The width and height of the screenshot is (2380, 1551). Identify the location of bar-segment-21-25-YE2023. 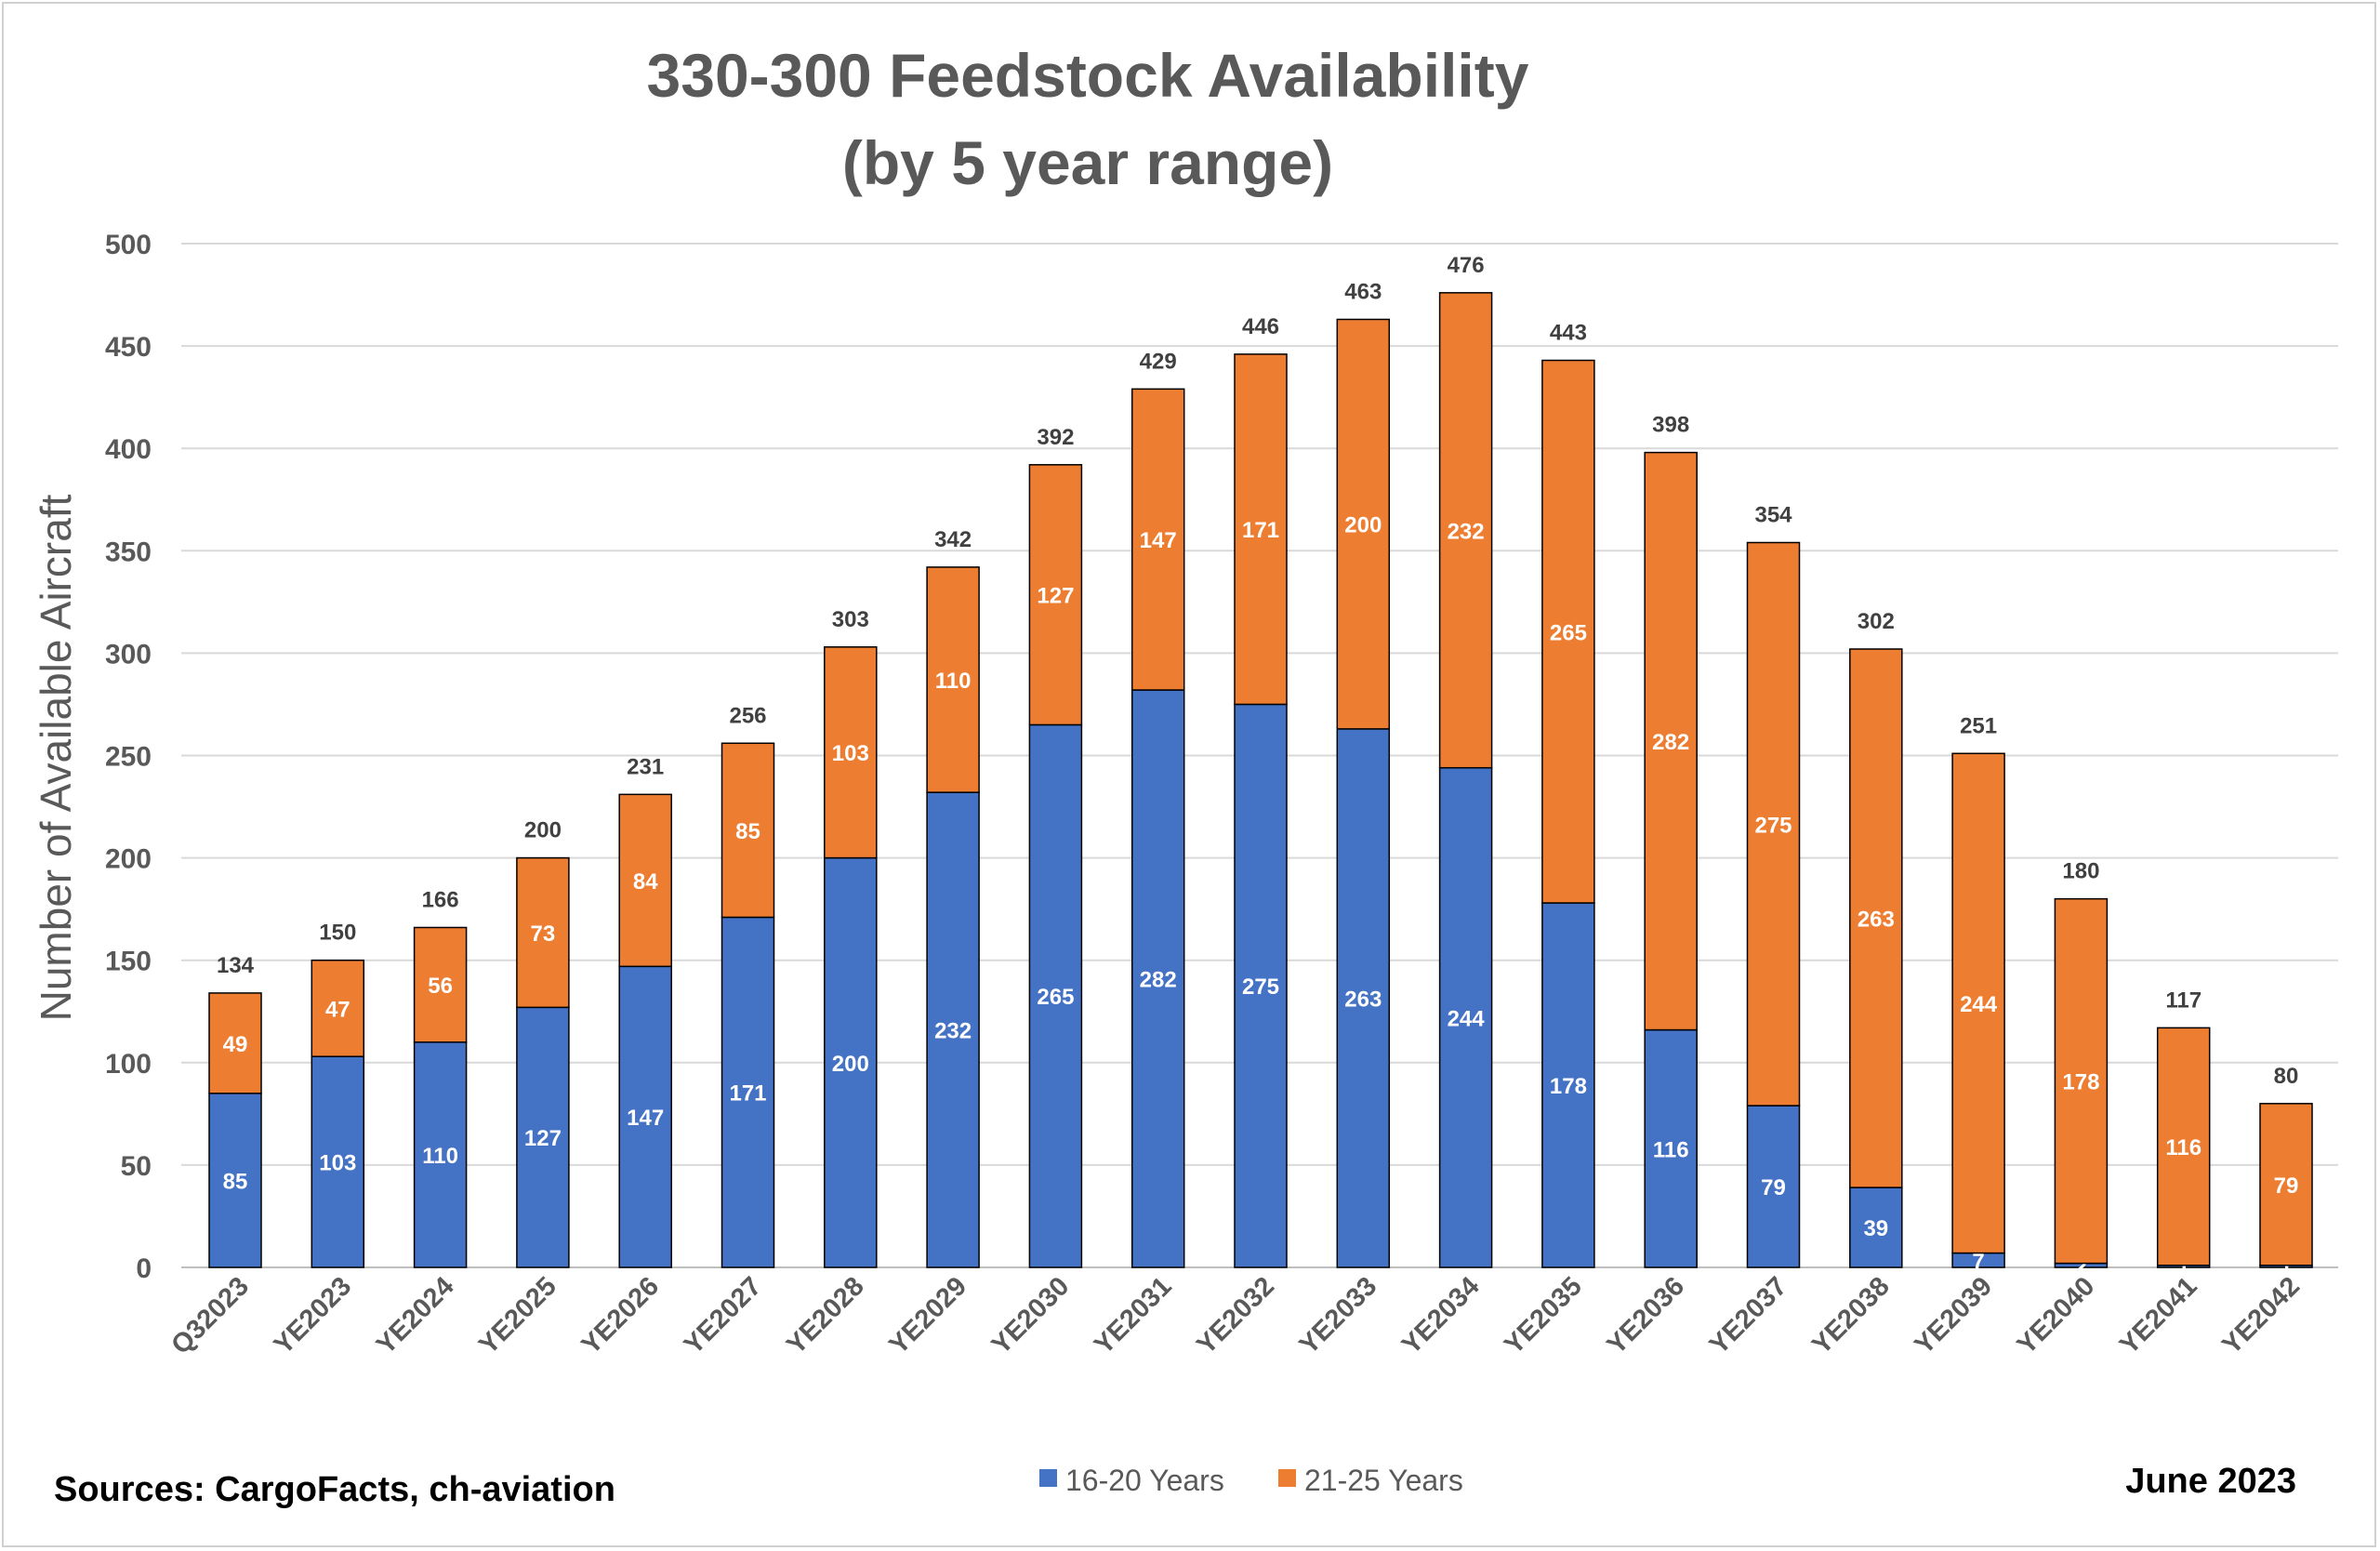
(338, 1008).